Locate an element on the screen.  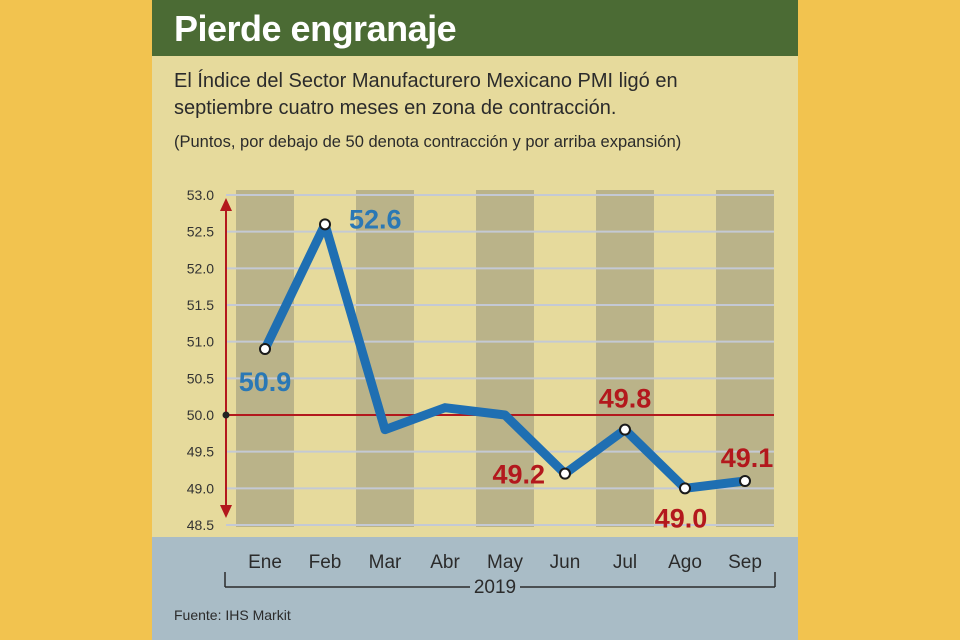
page-title: Pierde engranaje is located at coordinates (315, 28).